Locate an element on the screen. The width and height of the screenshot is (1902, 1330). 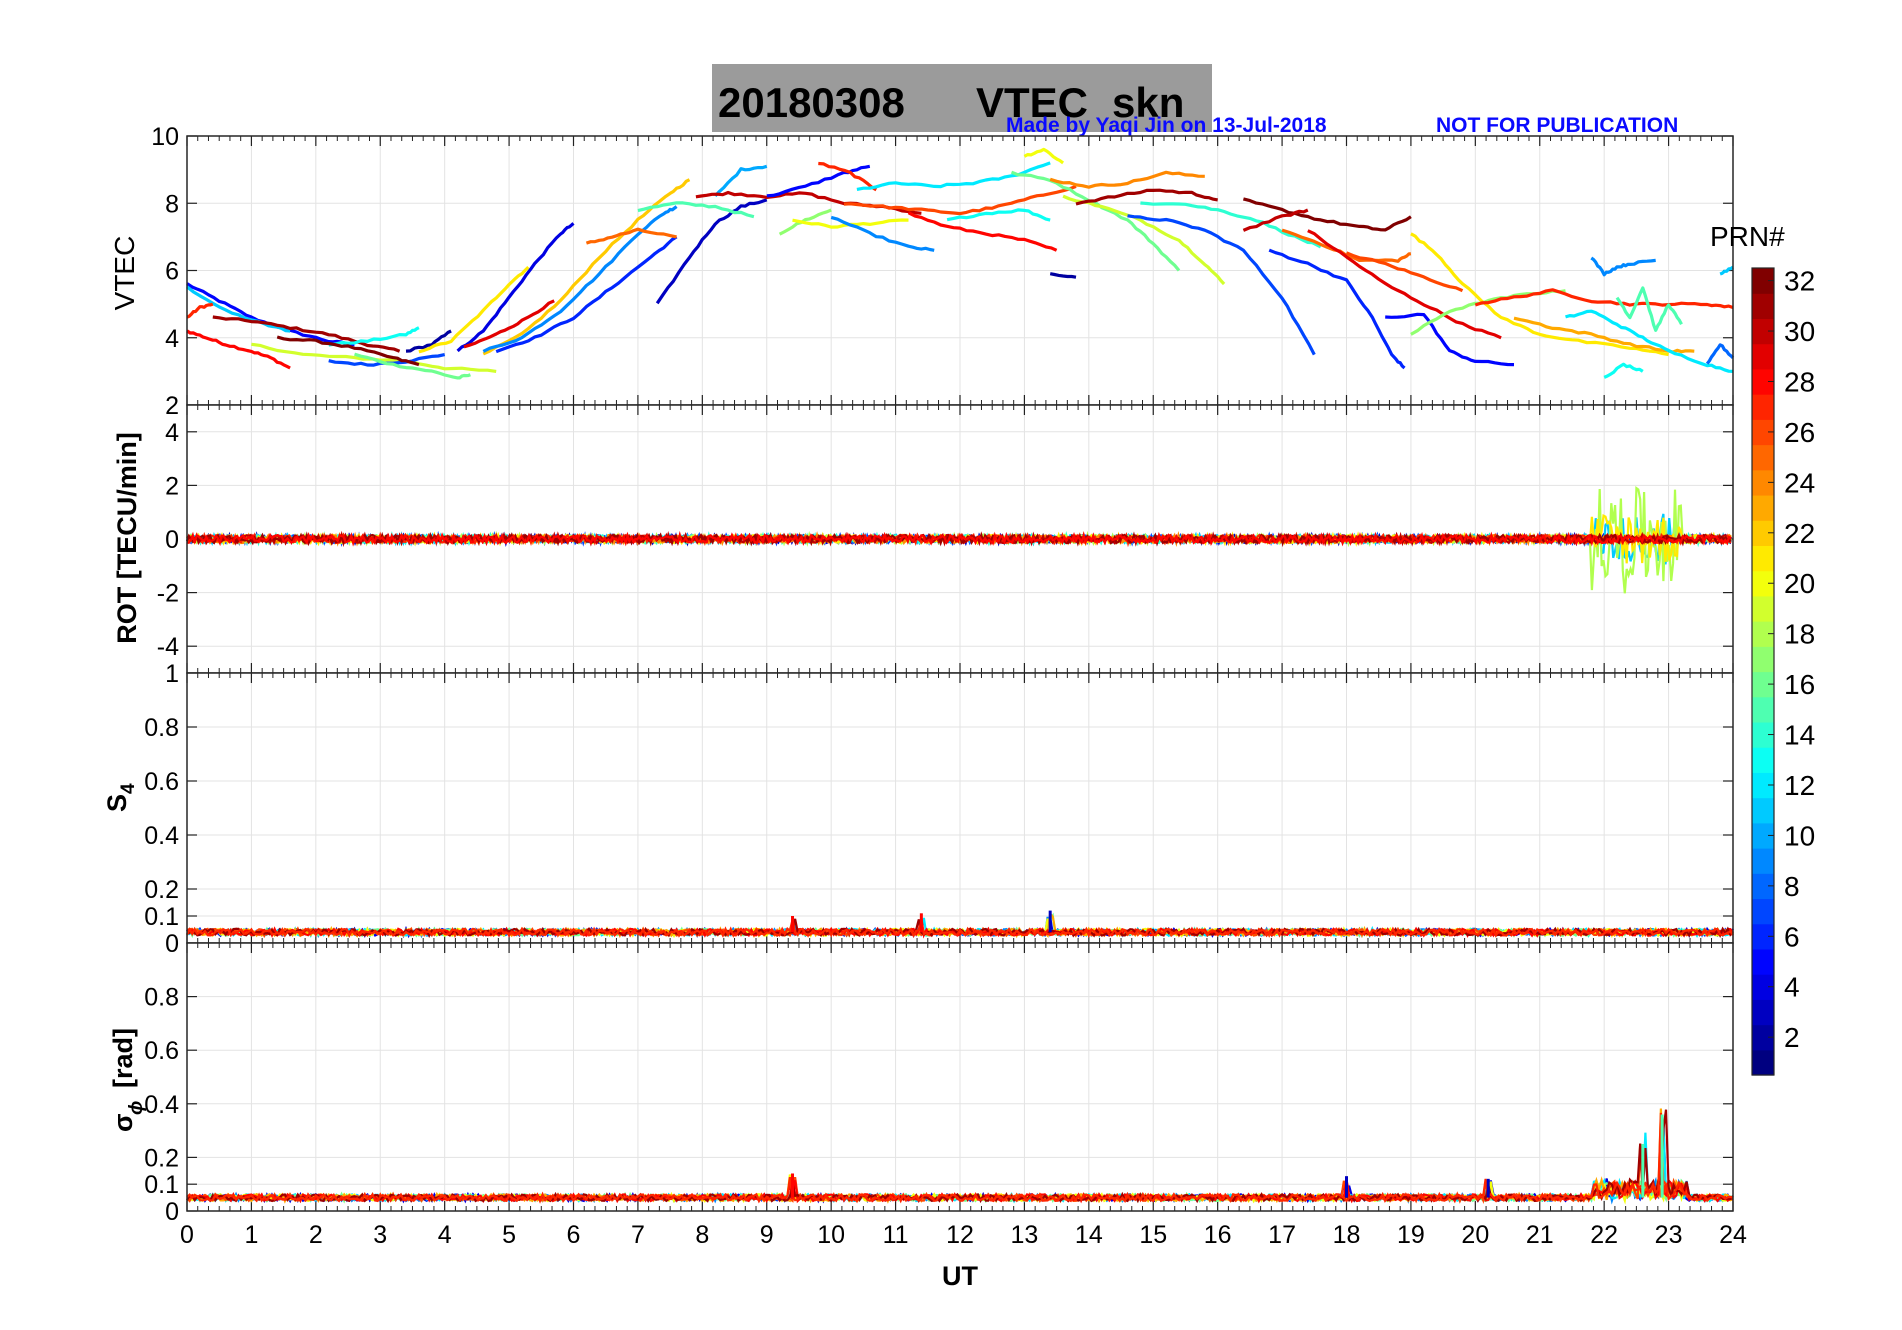
sigma_phi-ytick-label: 0.4 is located at coordinates (161, 1105).